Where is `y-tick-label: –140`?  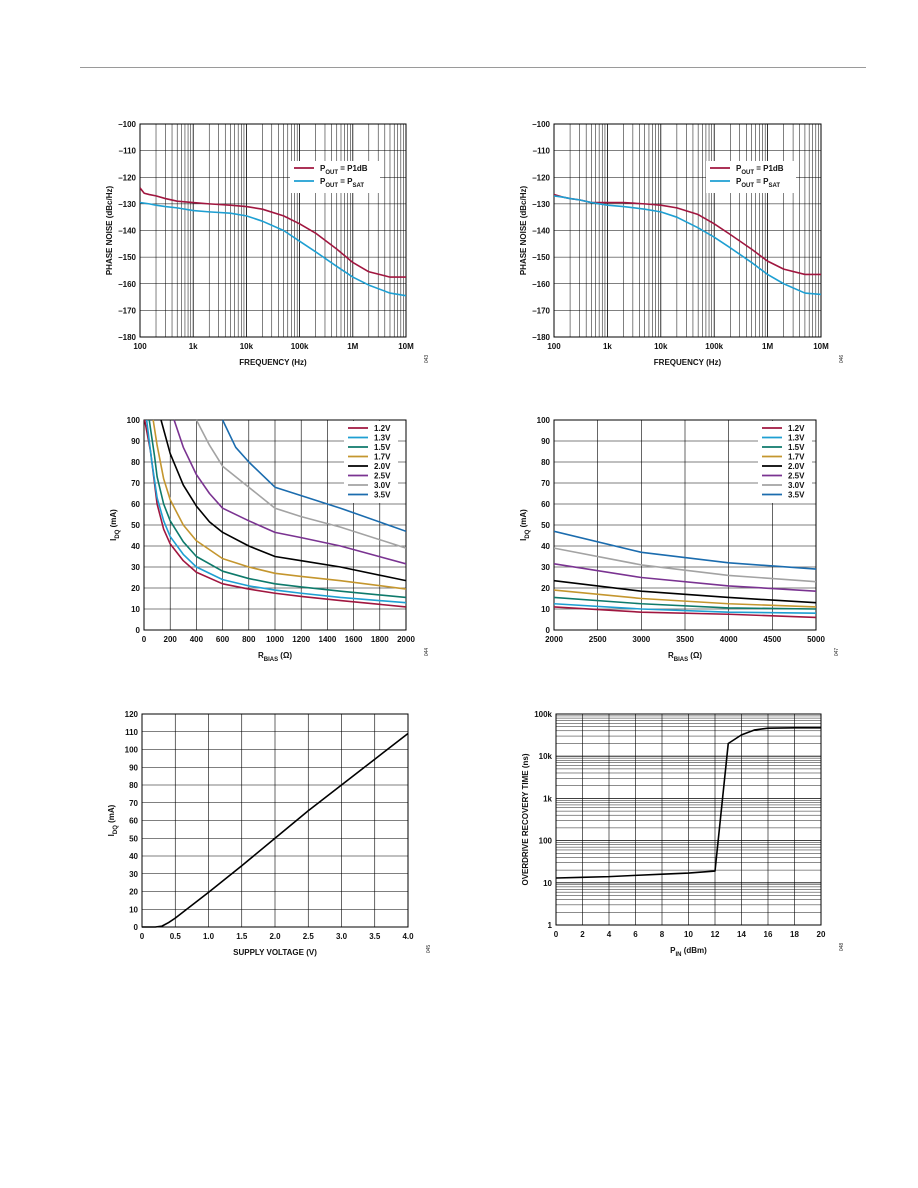
y-tick-label: –140 is located at coordinates (541, 231).